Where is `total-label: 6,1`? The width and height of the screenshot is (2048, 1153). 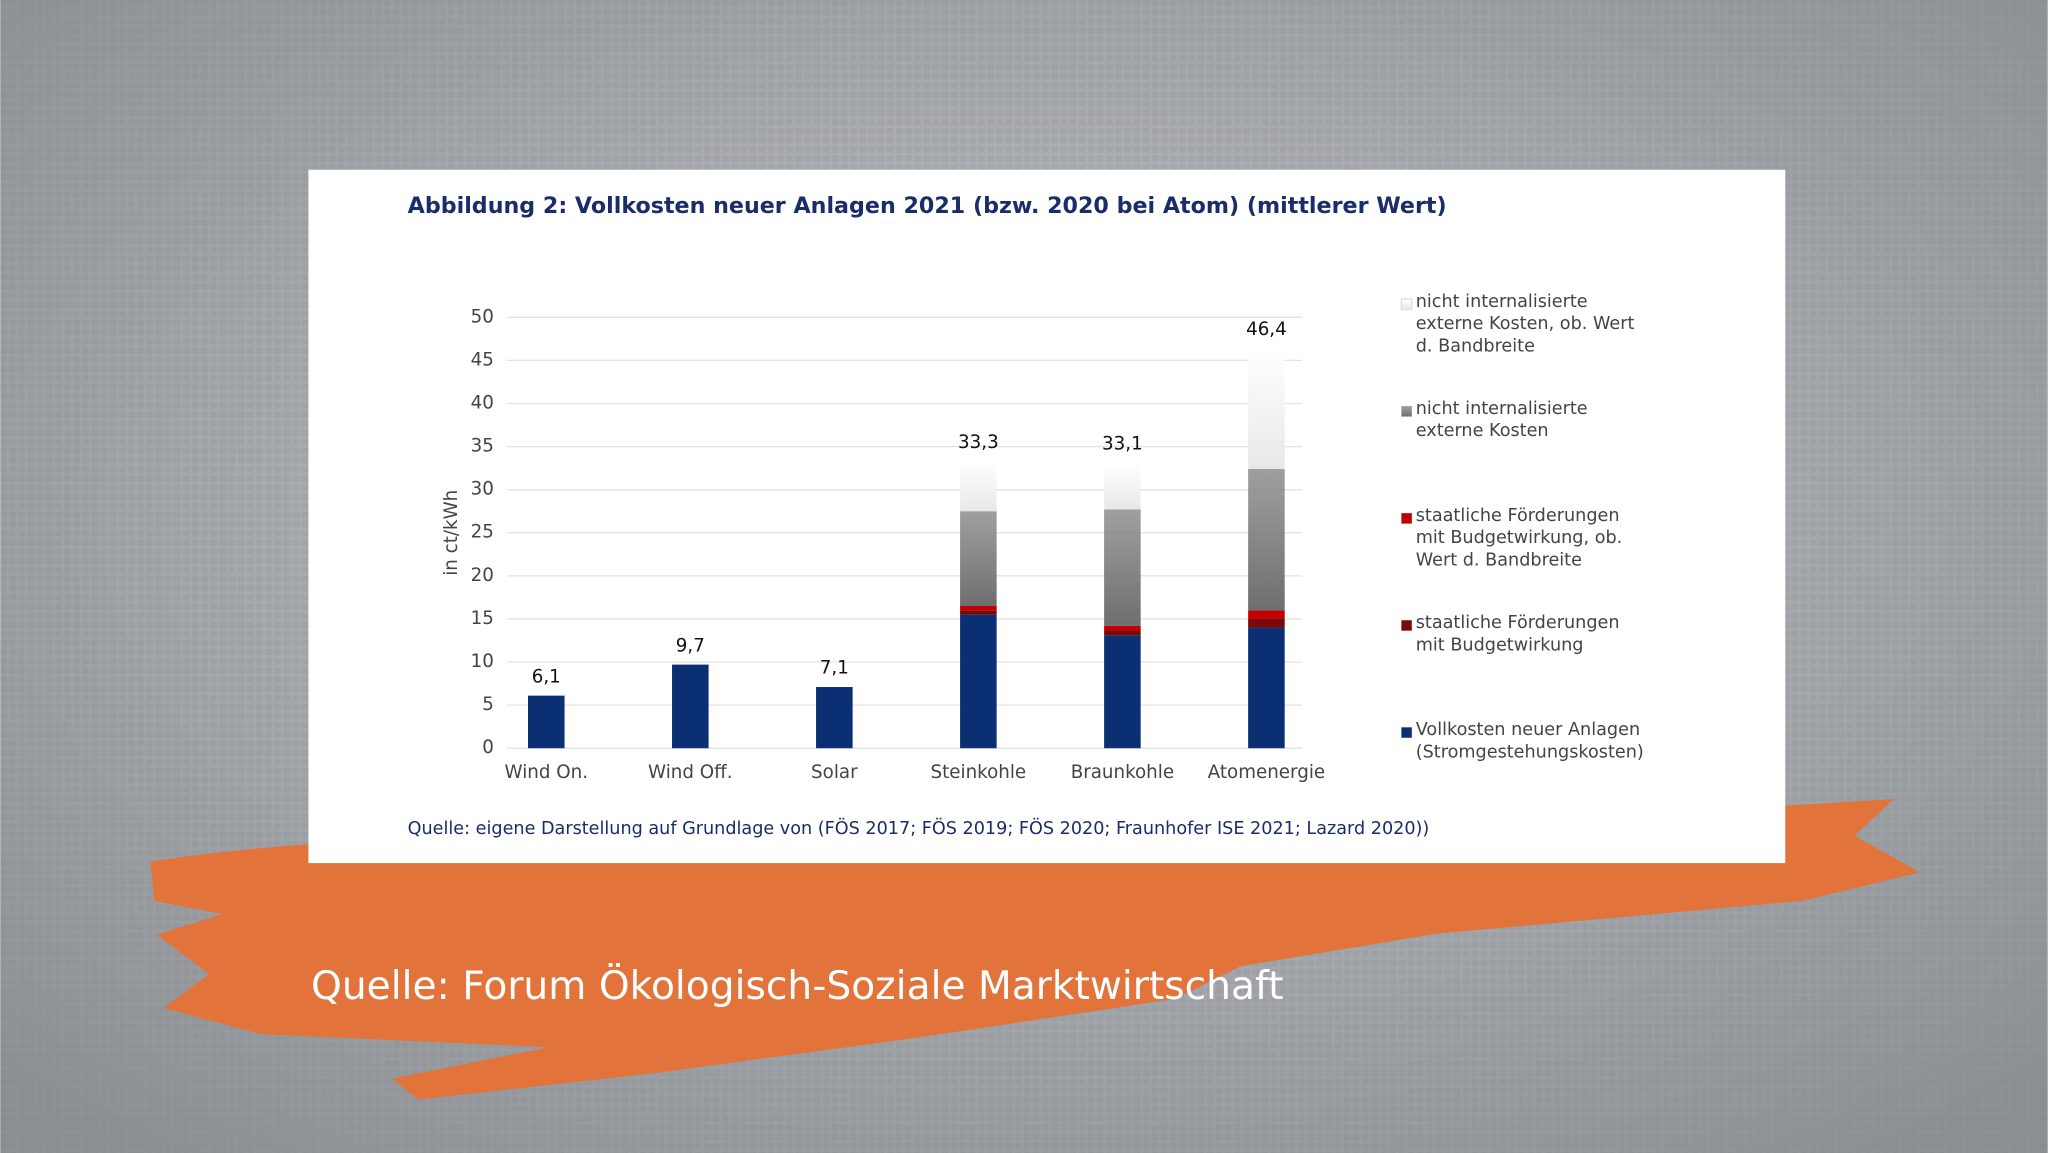 total-label: 6,1 is located at coordinates (546, 676).